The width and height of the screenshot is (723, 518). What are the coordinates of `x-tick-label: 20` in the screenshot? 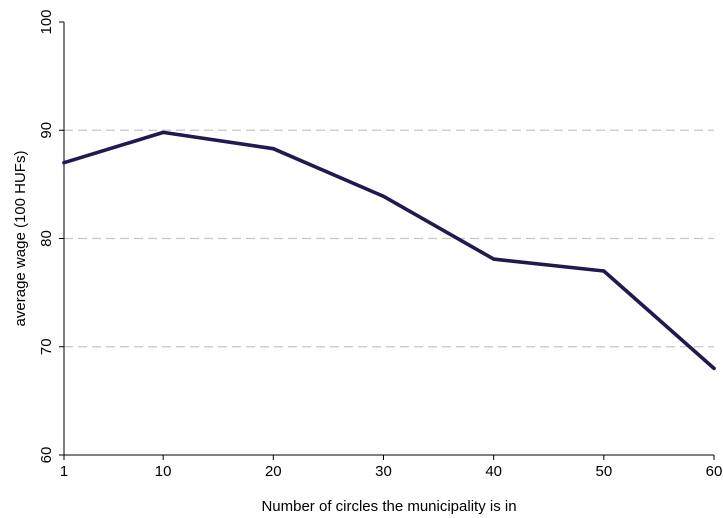 It's located at (273, 471).